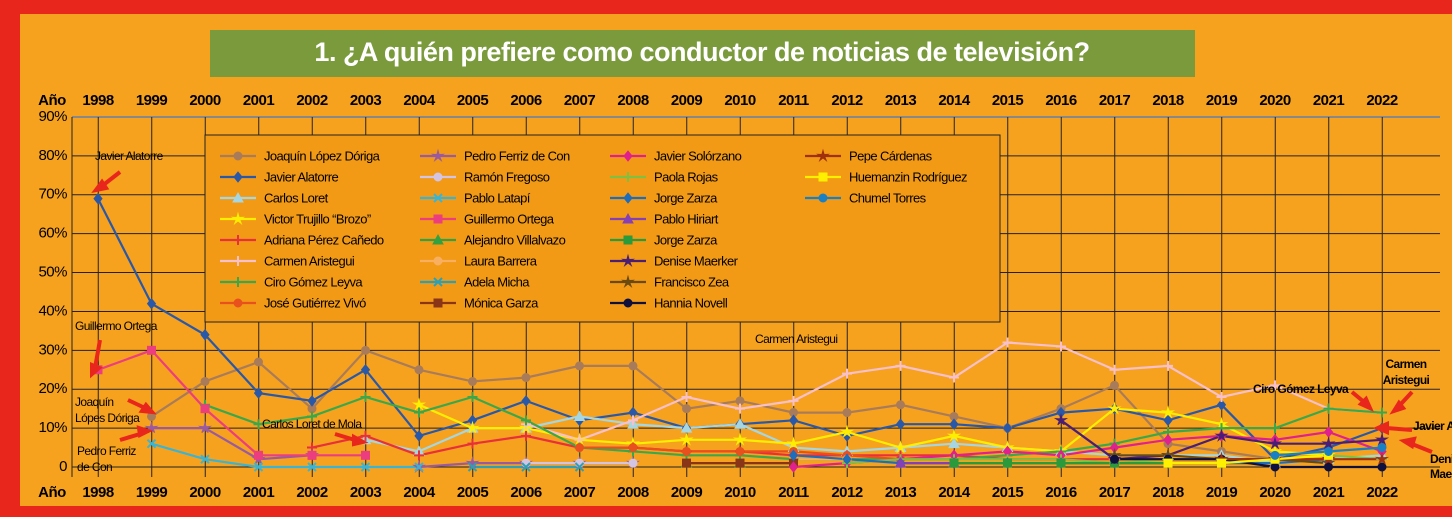 The height and width of the screenshot is (517, 1452). What do you see at coordinates (52, 310) in the screenshot?
I see `y-tick-label: 40%` at bounding box center [52, 310].